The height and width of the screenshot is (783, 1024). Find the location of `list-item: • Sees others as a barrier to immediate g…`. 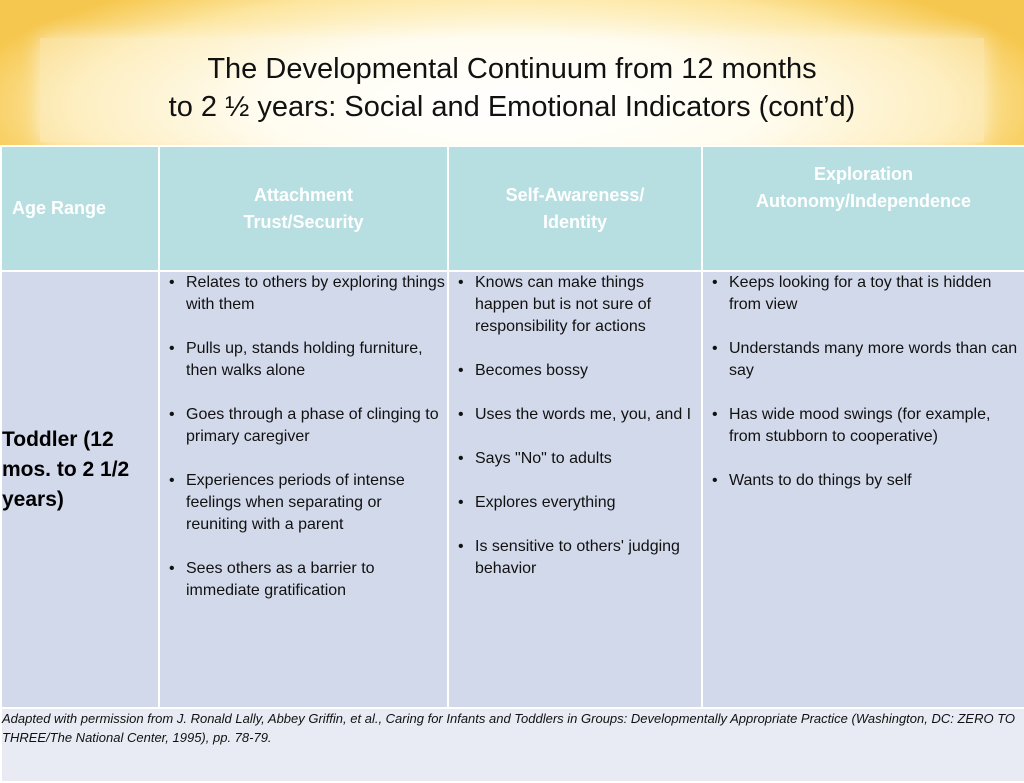

list-item: • Sees others as a barrier to immediate g… is located at coordinates (303, 580).